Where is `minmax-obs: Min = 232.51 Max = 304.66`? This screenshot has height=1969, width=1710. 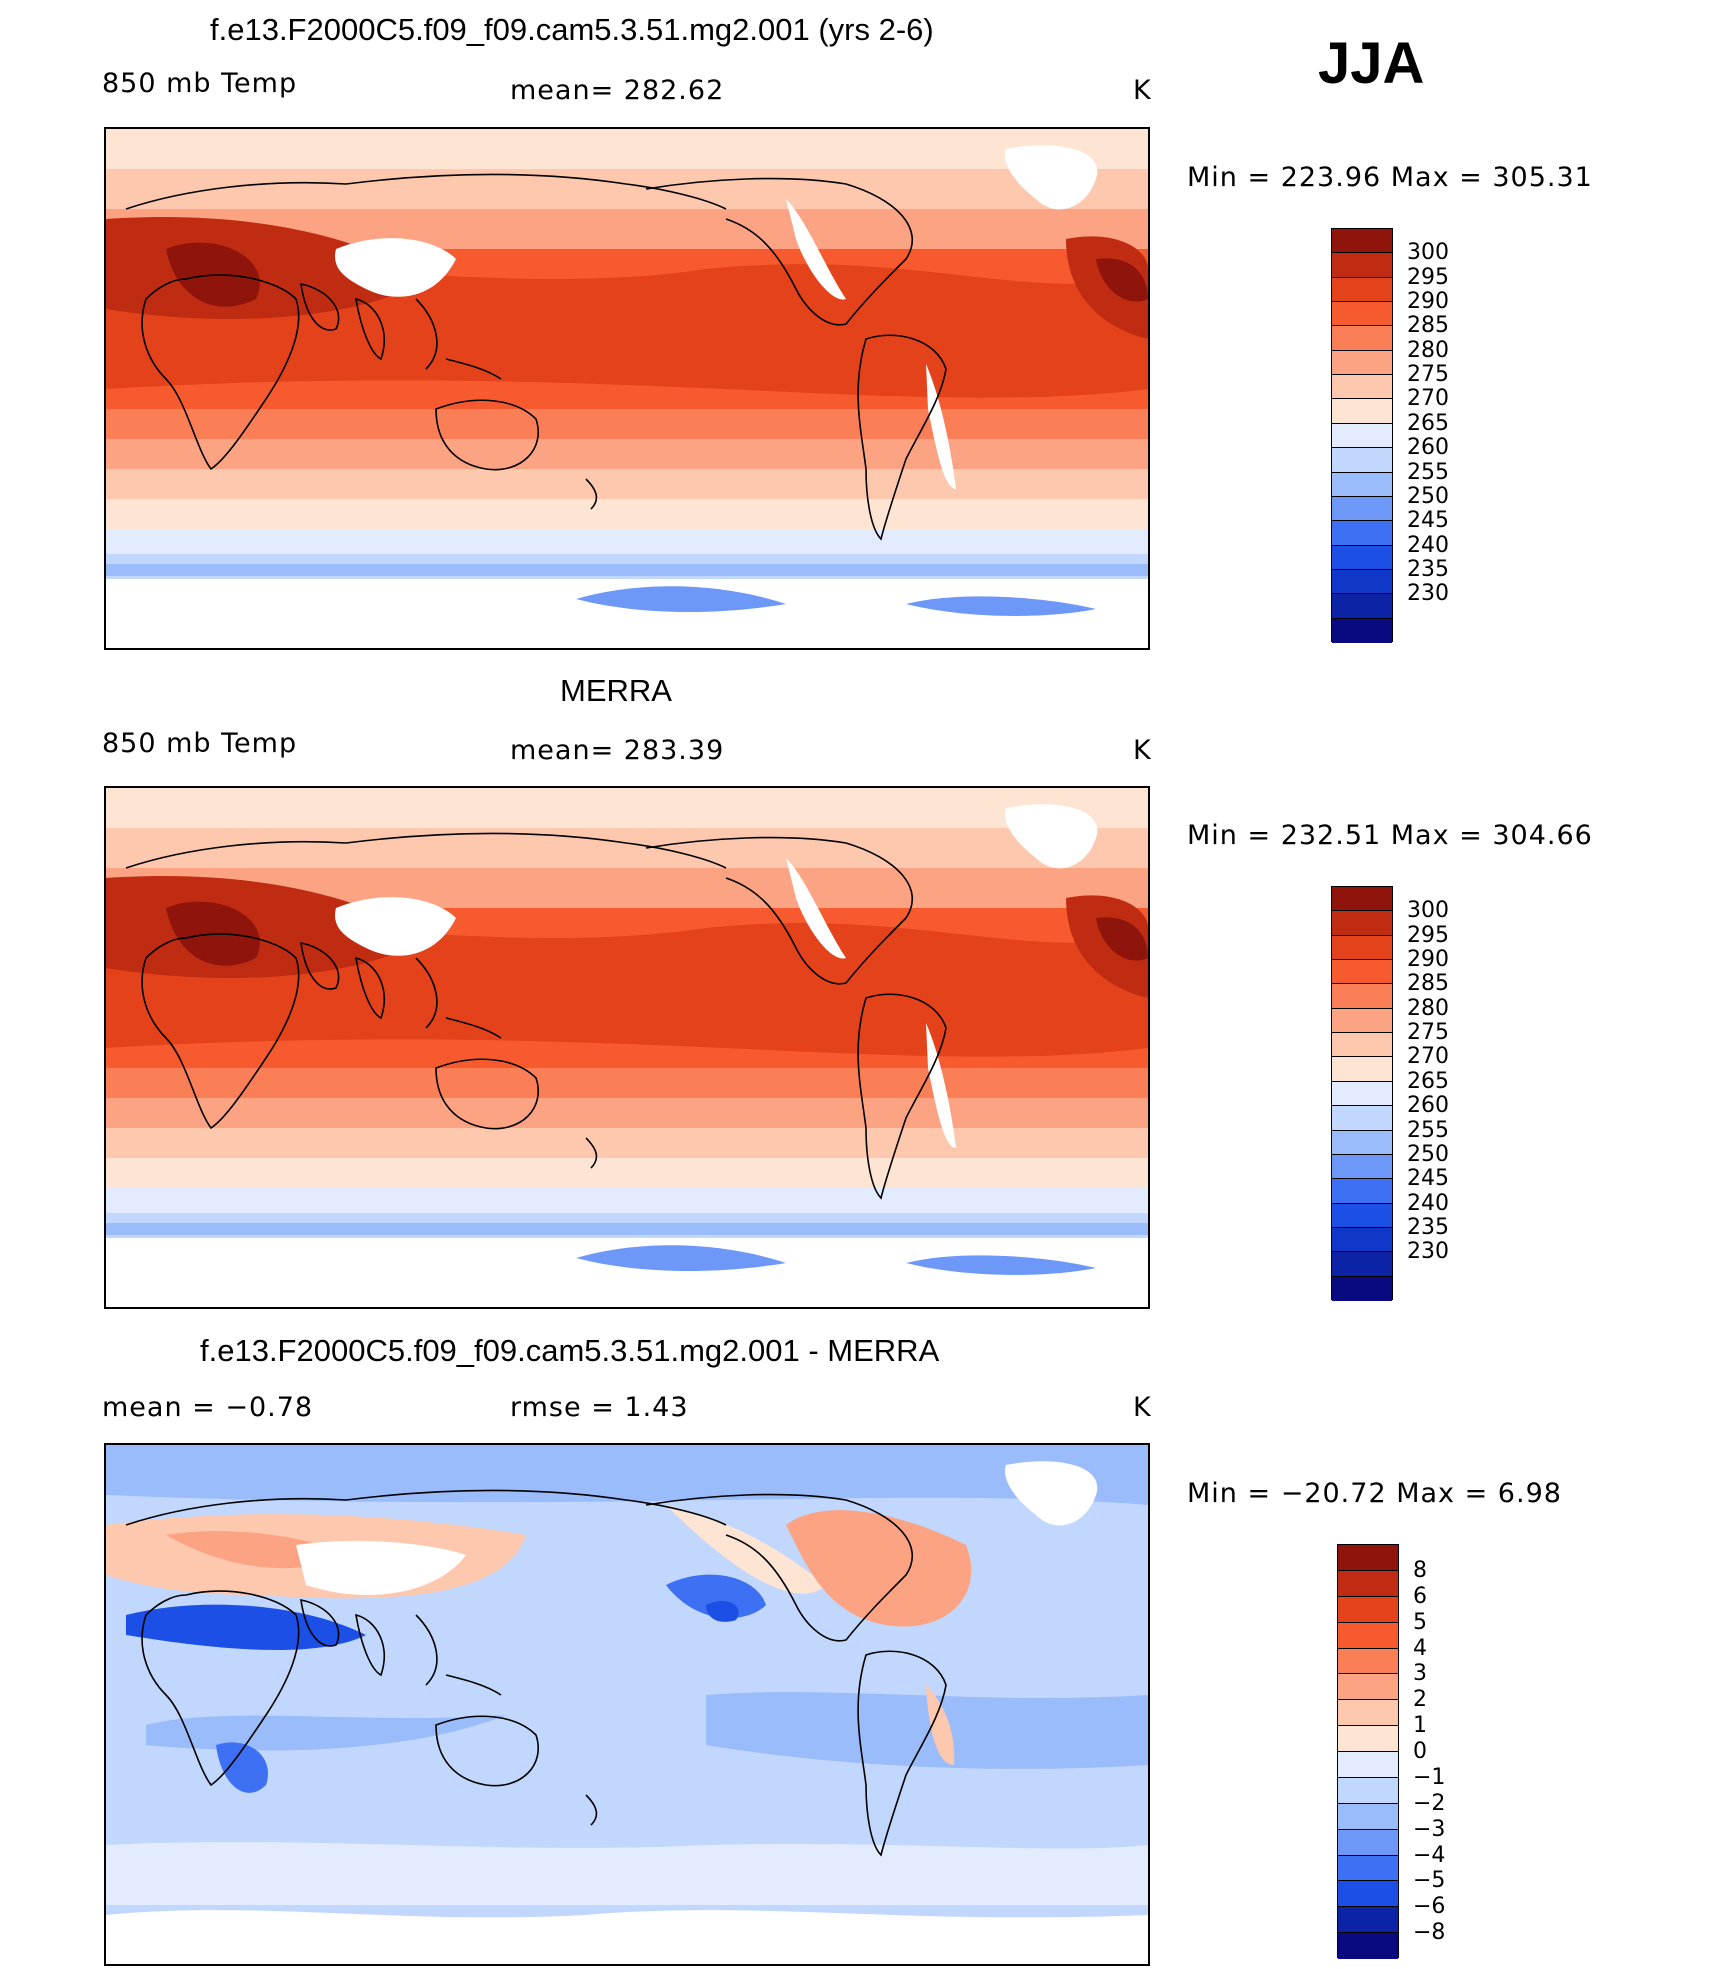
minmax-obs: Min = 232.51 Max = 304.66 is located at coordinates (1390, 835).